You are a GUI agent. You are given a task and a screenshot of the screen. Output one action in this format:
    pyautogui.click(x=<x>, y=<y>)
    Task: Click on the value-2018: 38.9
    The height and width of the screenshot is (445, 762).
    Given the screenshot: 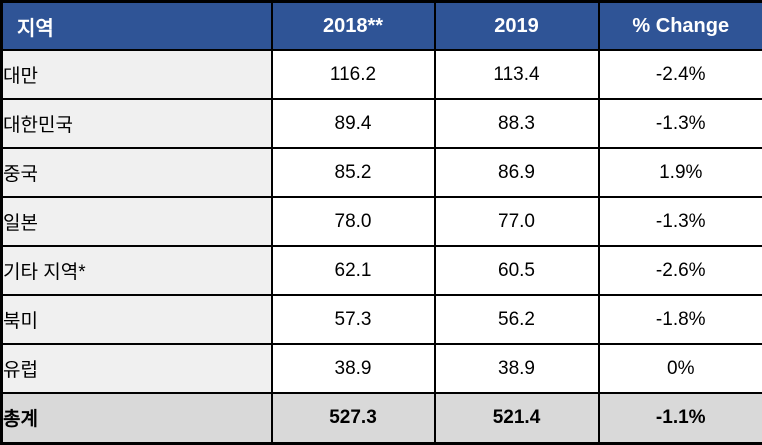 What is the action you would take?
    pyautogui.click(x=353, y=368)
    